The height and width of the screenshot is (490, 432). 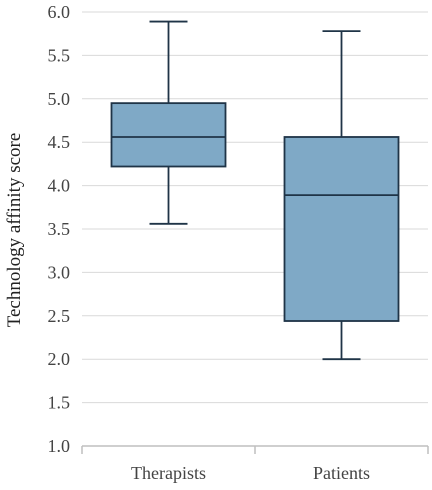 I want to click on y-tick-label-5.5: 5.5, so click(x=59, y=55).